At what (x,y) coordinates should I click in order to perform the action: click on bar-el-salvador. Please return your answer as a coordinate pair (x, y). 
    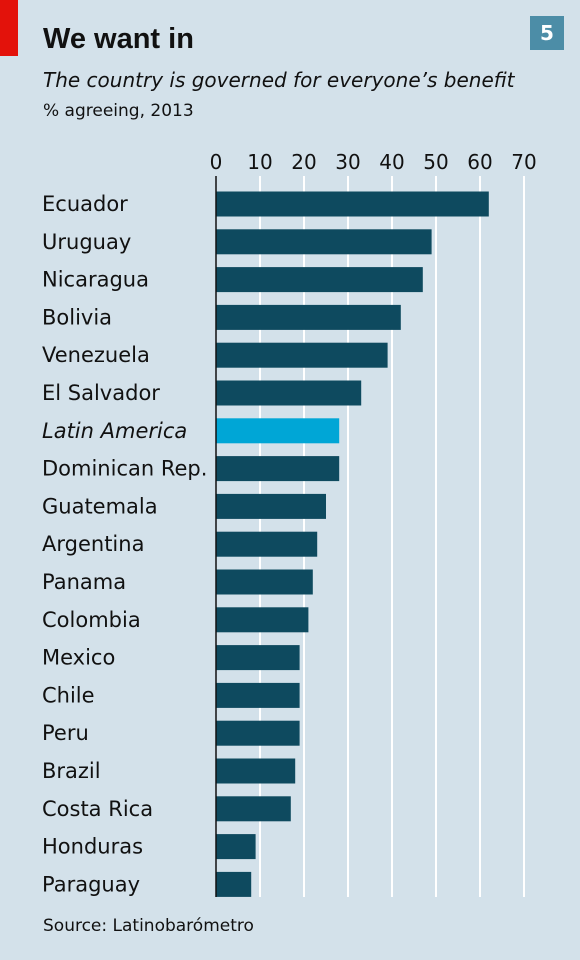
    Looking at the image, I should click on (289, 393).